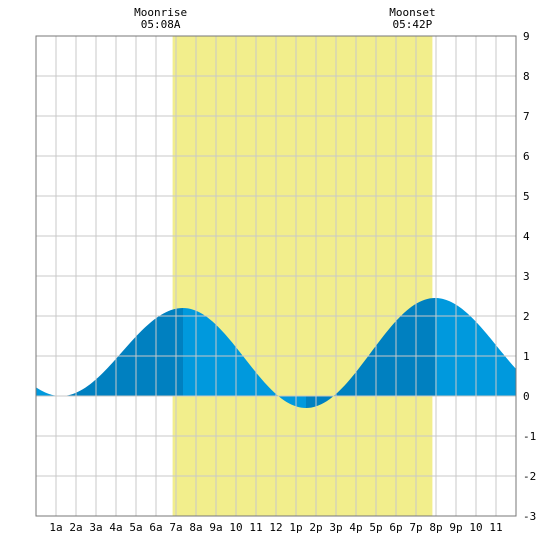  I want to click on moonrise-title: Moonrise, so click(160, 12).